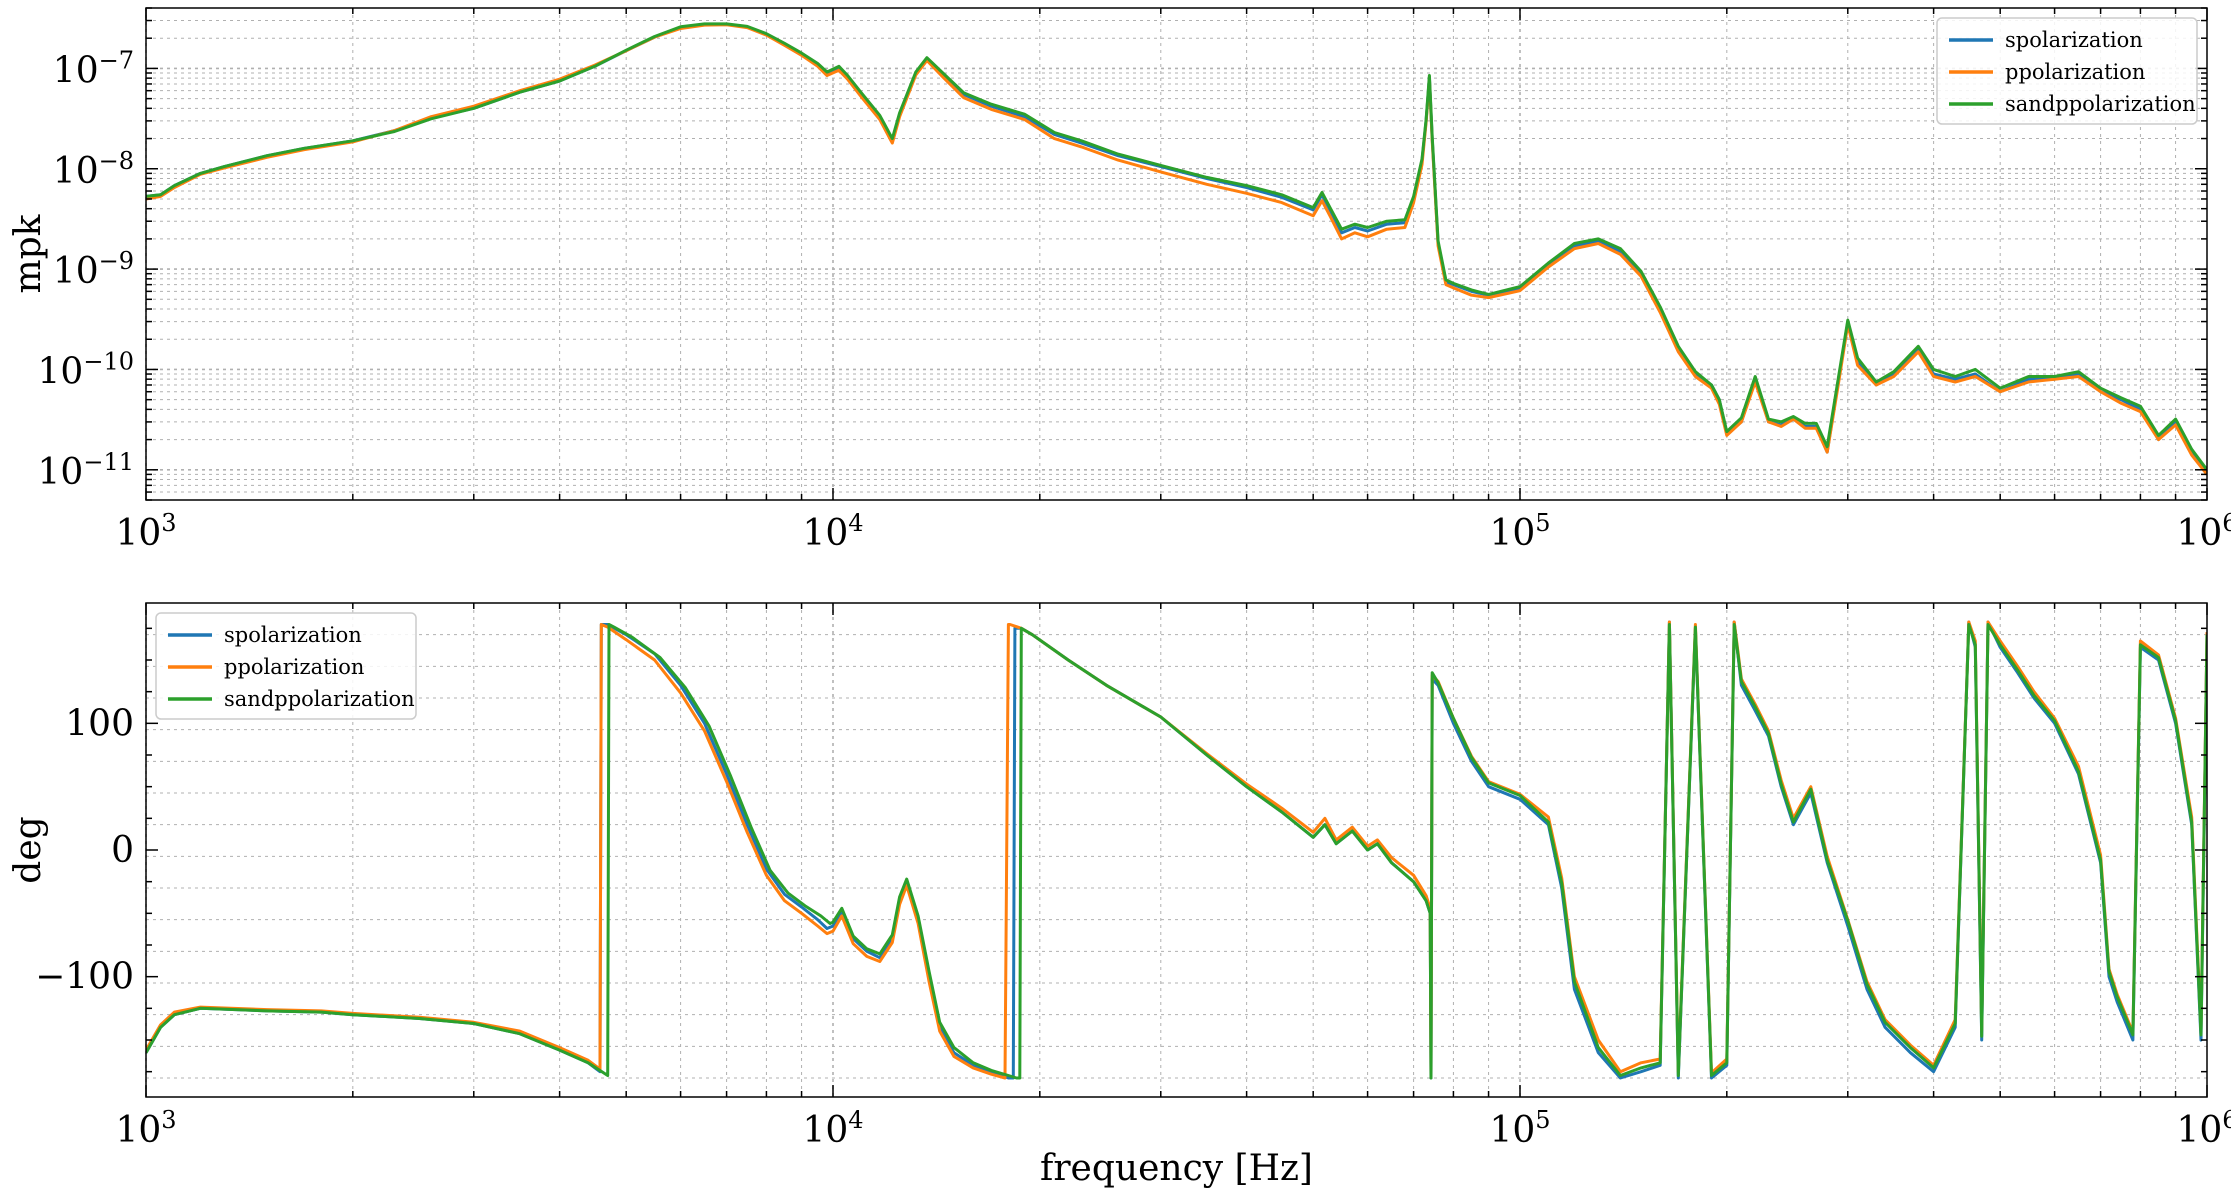 The height and width of the screenshot is (1194, 2231). I want to click on y-tick-label: −100, so click(84, 977).